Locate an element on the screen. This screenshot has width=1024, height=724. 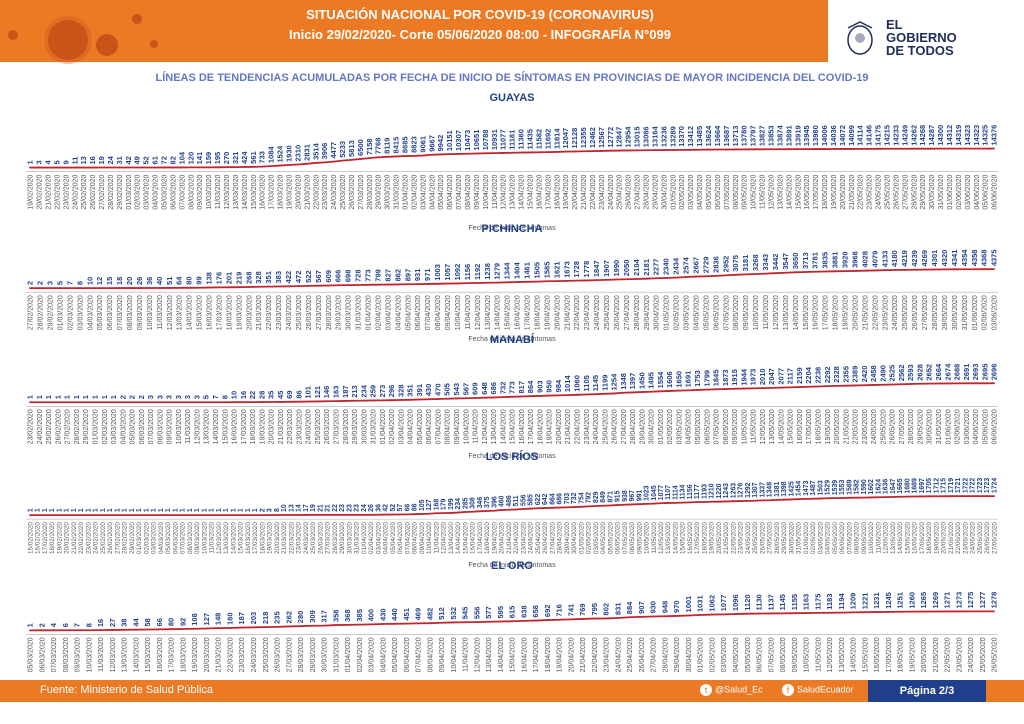
data-label: 268 is located at coordinates (248, 277).